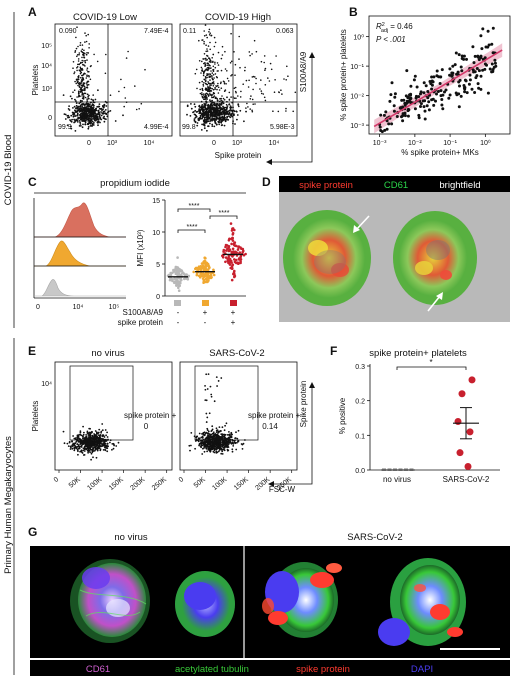  Describe the element at coordinates (397, 479) in the screenshot. I see `panel-f-xtick-novirus: no virus` at that location.